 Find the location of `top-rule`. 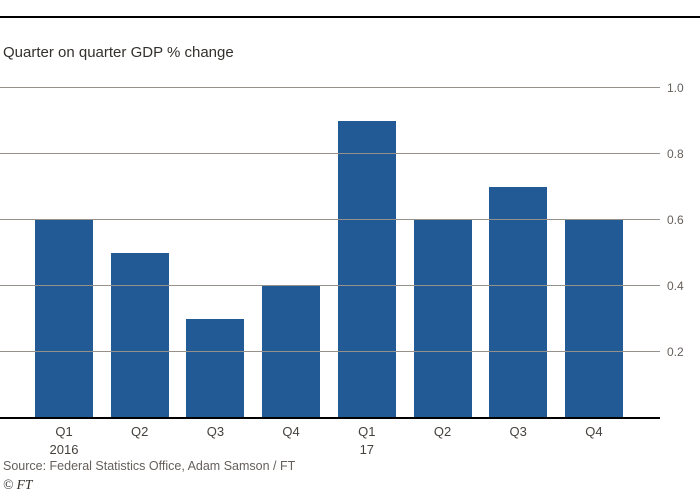

top-rule is located at coordinates (350, 17).